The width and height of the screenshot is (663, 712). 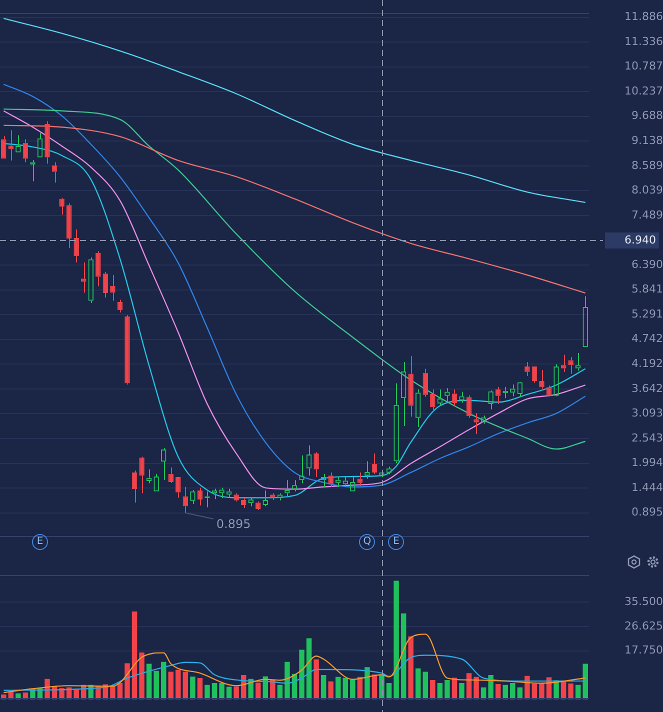 I want to click on y-tick-label: 10.237, so click(x=643, y=91).